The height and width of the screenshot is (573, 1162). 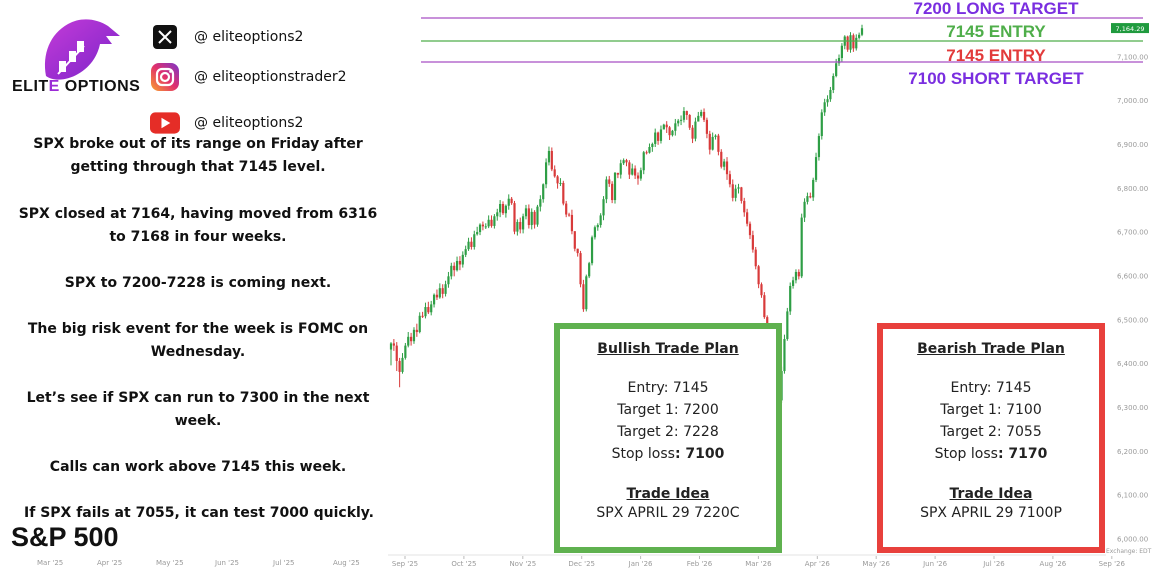 I want to click on x-icon, so click(x=165, y=37).